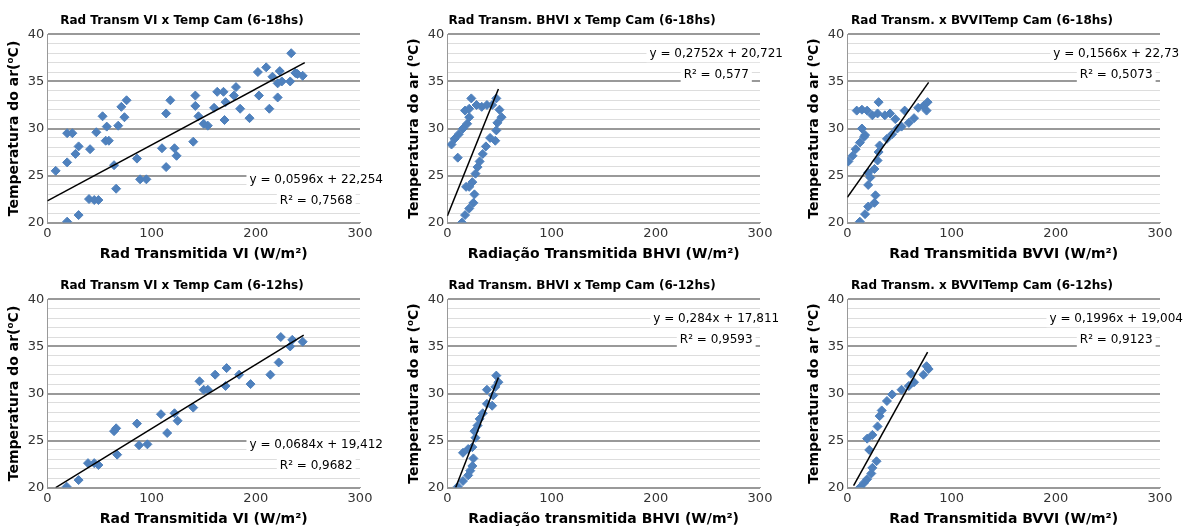  Describe the element at coordinates (582, 285) in the screenshot. I see `chart-title: Rad Transm. BHVI x Temp Cam (6-12hs)` at that location.